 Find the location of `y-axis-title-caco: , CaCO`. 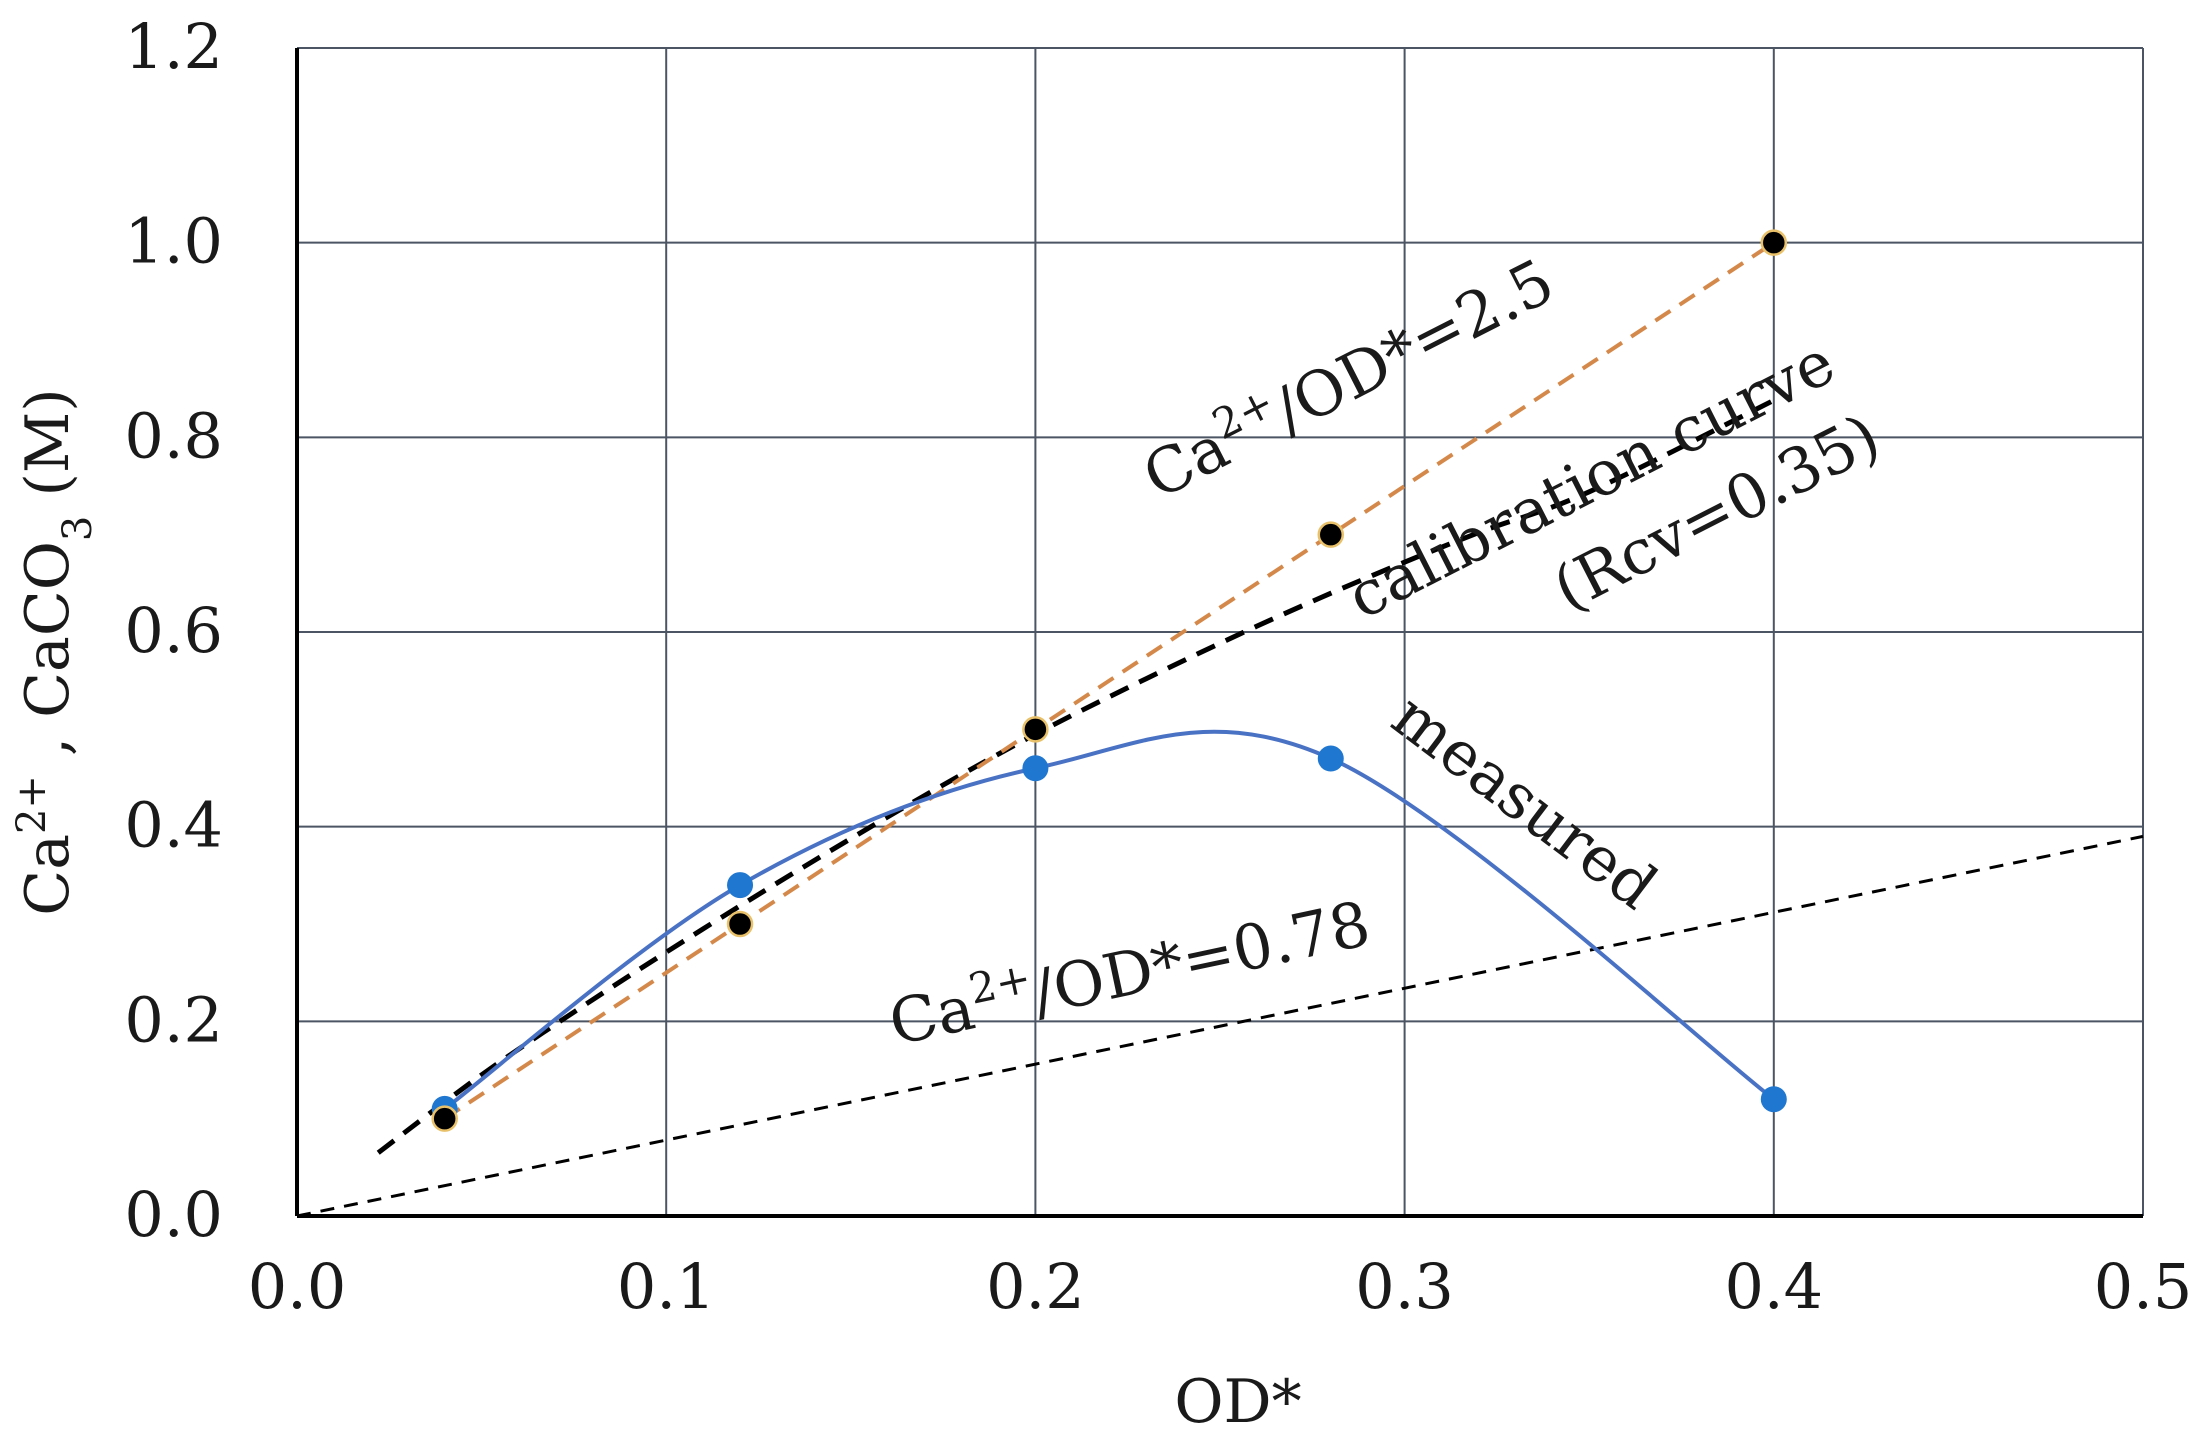

y-axis-title-caco: , CaCO is located at coordinates (48, 658).